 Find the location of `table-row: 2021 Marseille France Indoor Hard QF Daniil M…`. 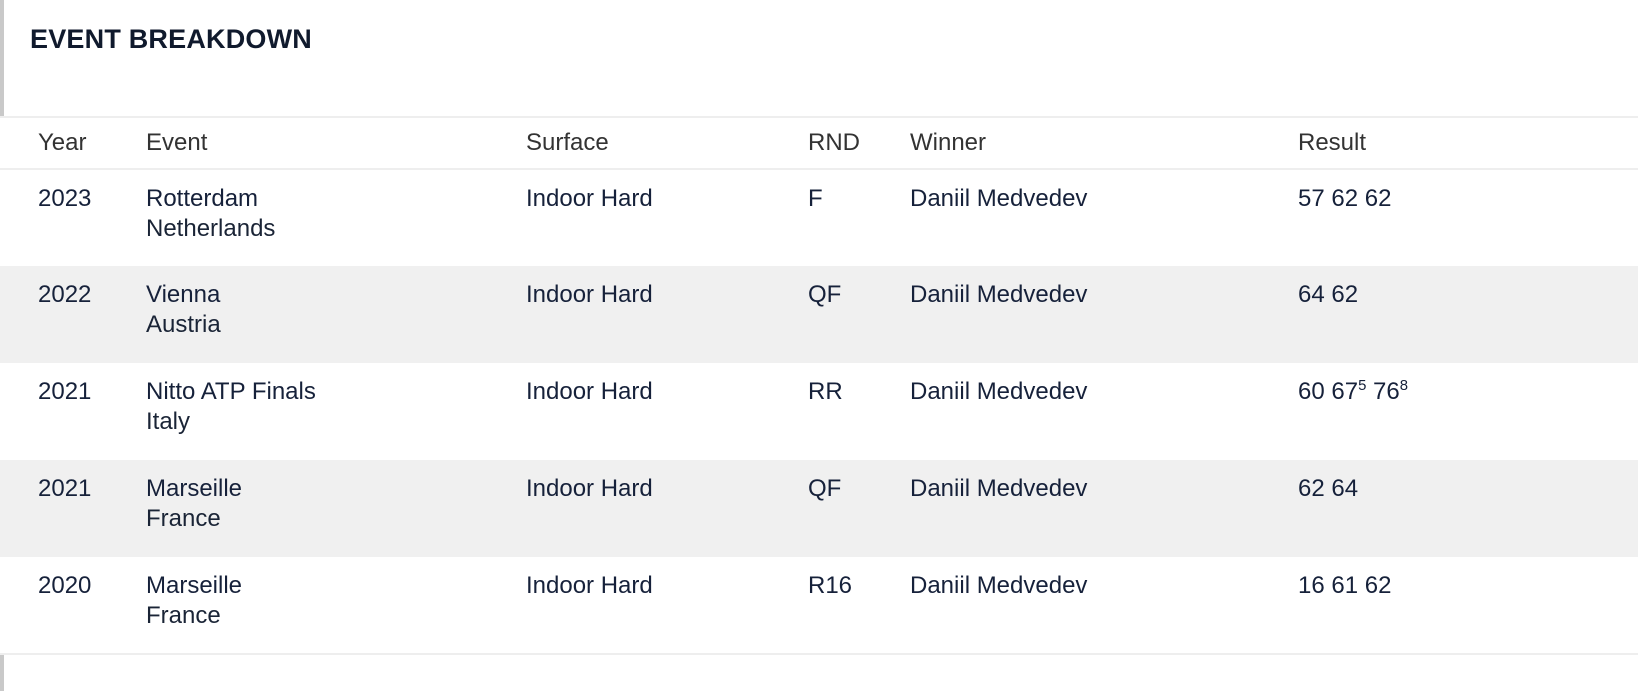

table-row: 2021 Marseille France Indoor Hard QF Daniil M… is located at coordinates (819, 508).